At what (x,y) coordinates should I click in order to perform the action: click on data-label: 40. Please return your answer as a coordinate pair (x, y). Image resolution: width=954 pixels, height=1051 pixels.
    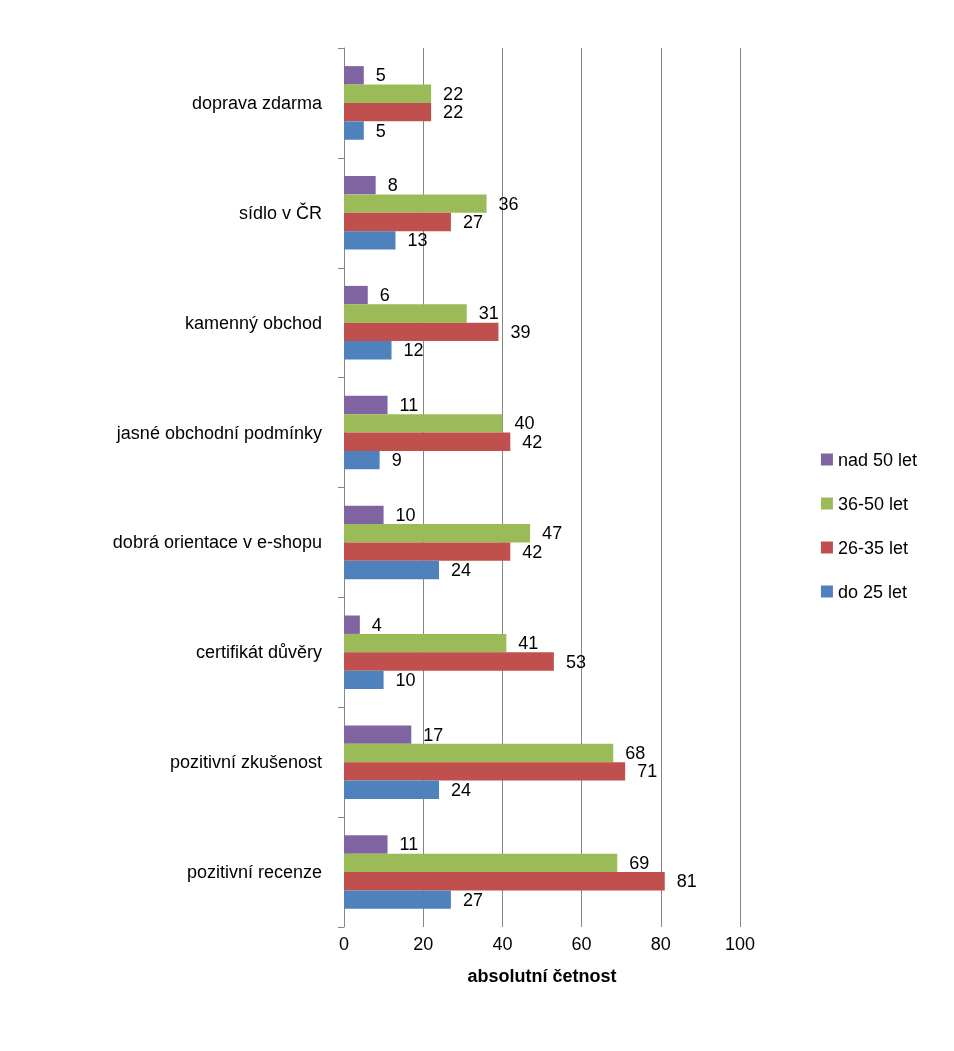
    Looking at the image, I should click on (524, 423).